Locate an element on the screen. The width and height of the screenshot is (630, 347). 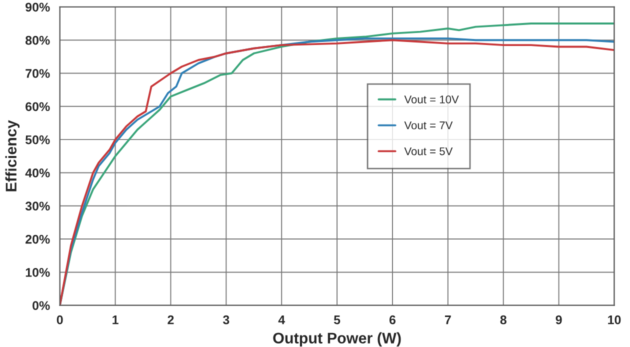
y-tick-label: 0% is located at coordinates (41, 305).